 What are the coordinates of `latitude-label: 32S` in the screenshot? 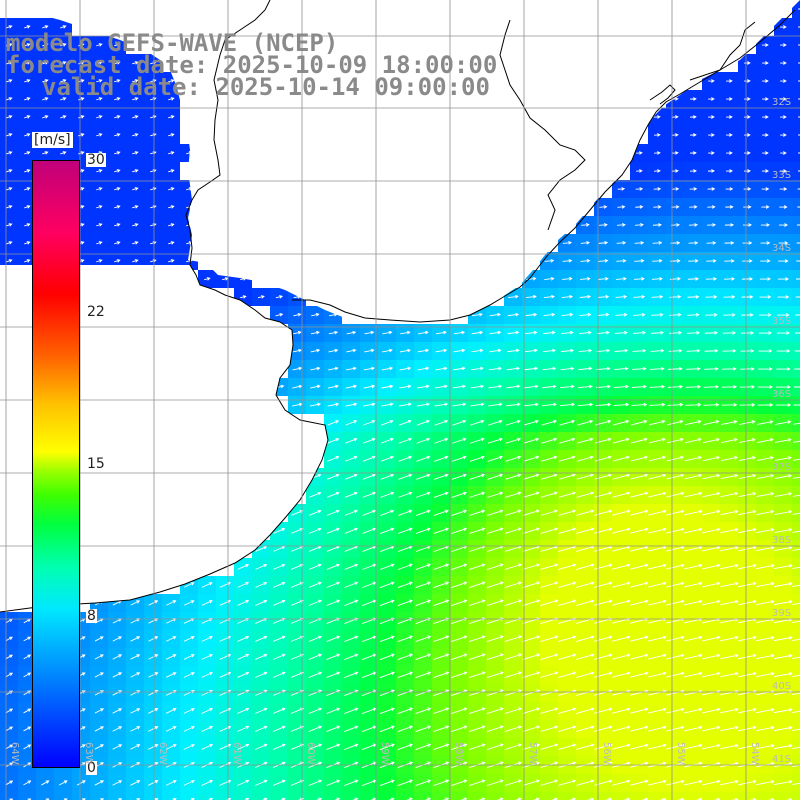 It's located at (782, 102).